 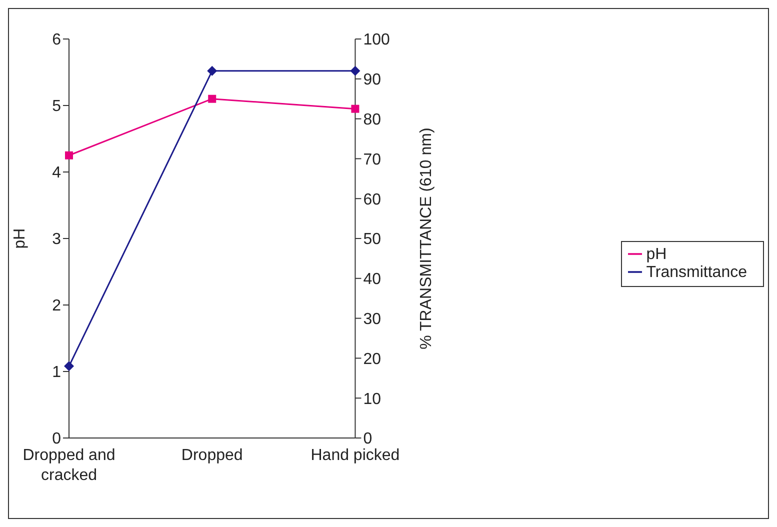 What do you see at coordinates (372, 319) in the screenshot?
I see `y2-tick-label: 30` at bounding box center [372, 319].